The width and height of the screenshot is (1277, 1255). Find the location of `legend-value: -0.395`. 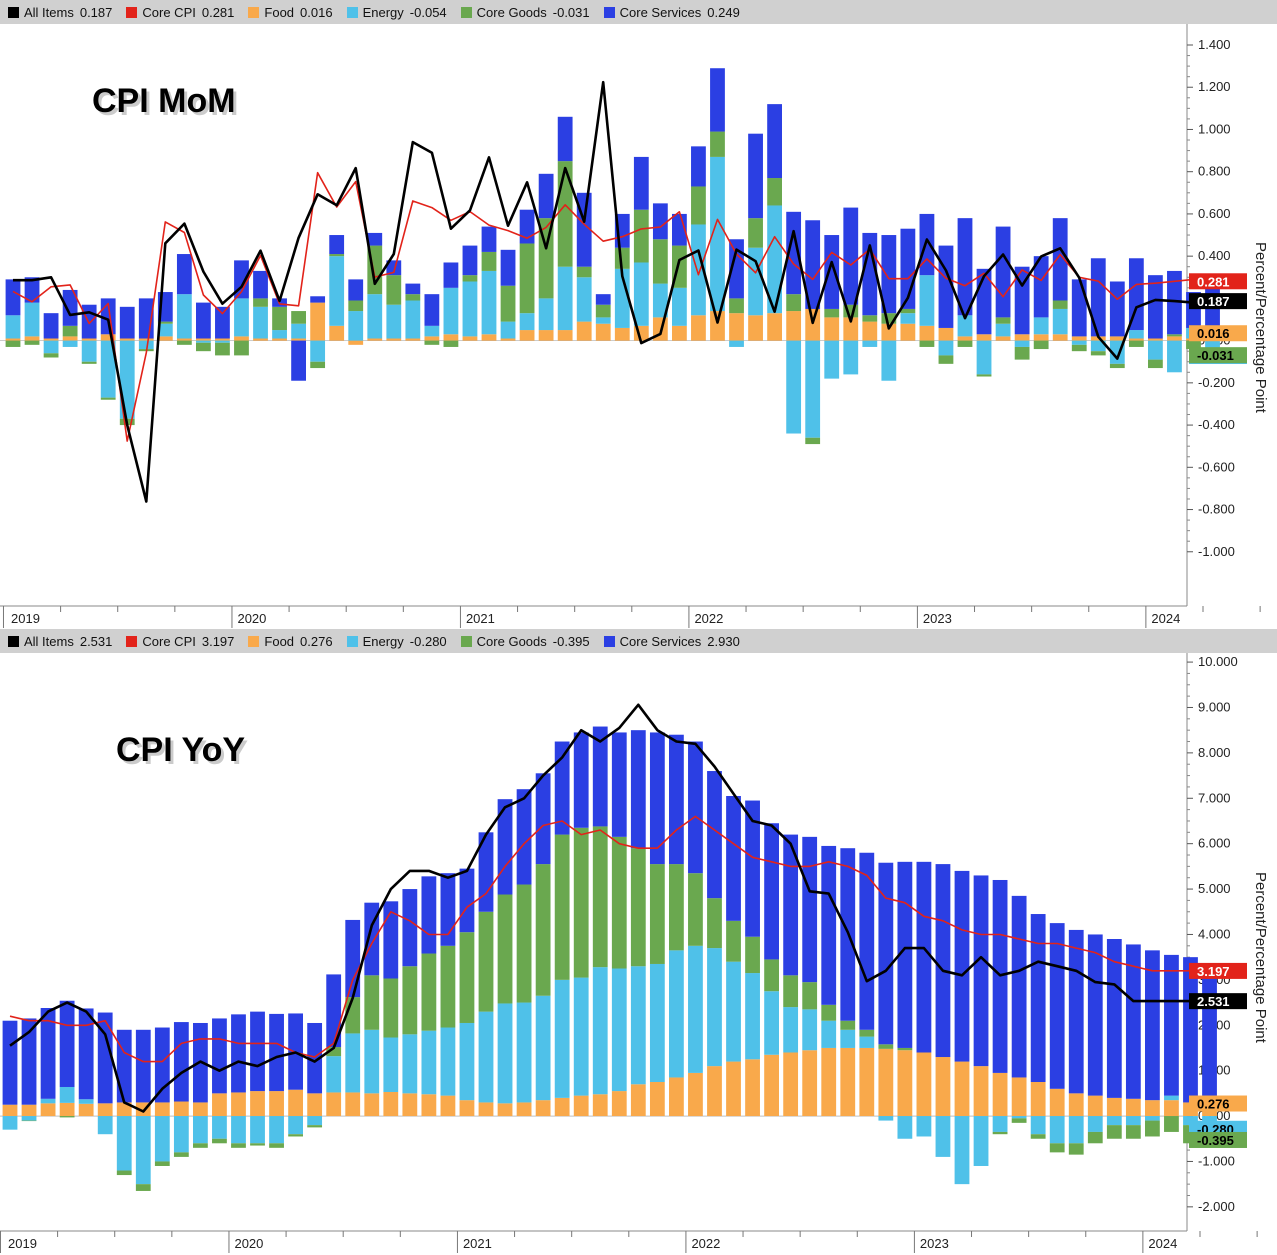

legend-value: -0.395 is located at coordinates (571, 641).